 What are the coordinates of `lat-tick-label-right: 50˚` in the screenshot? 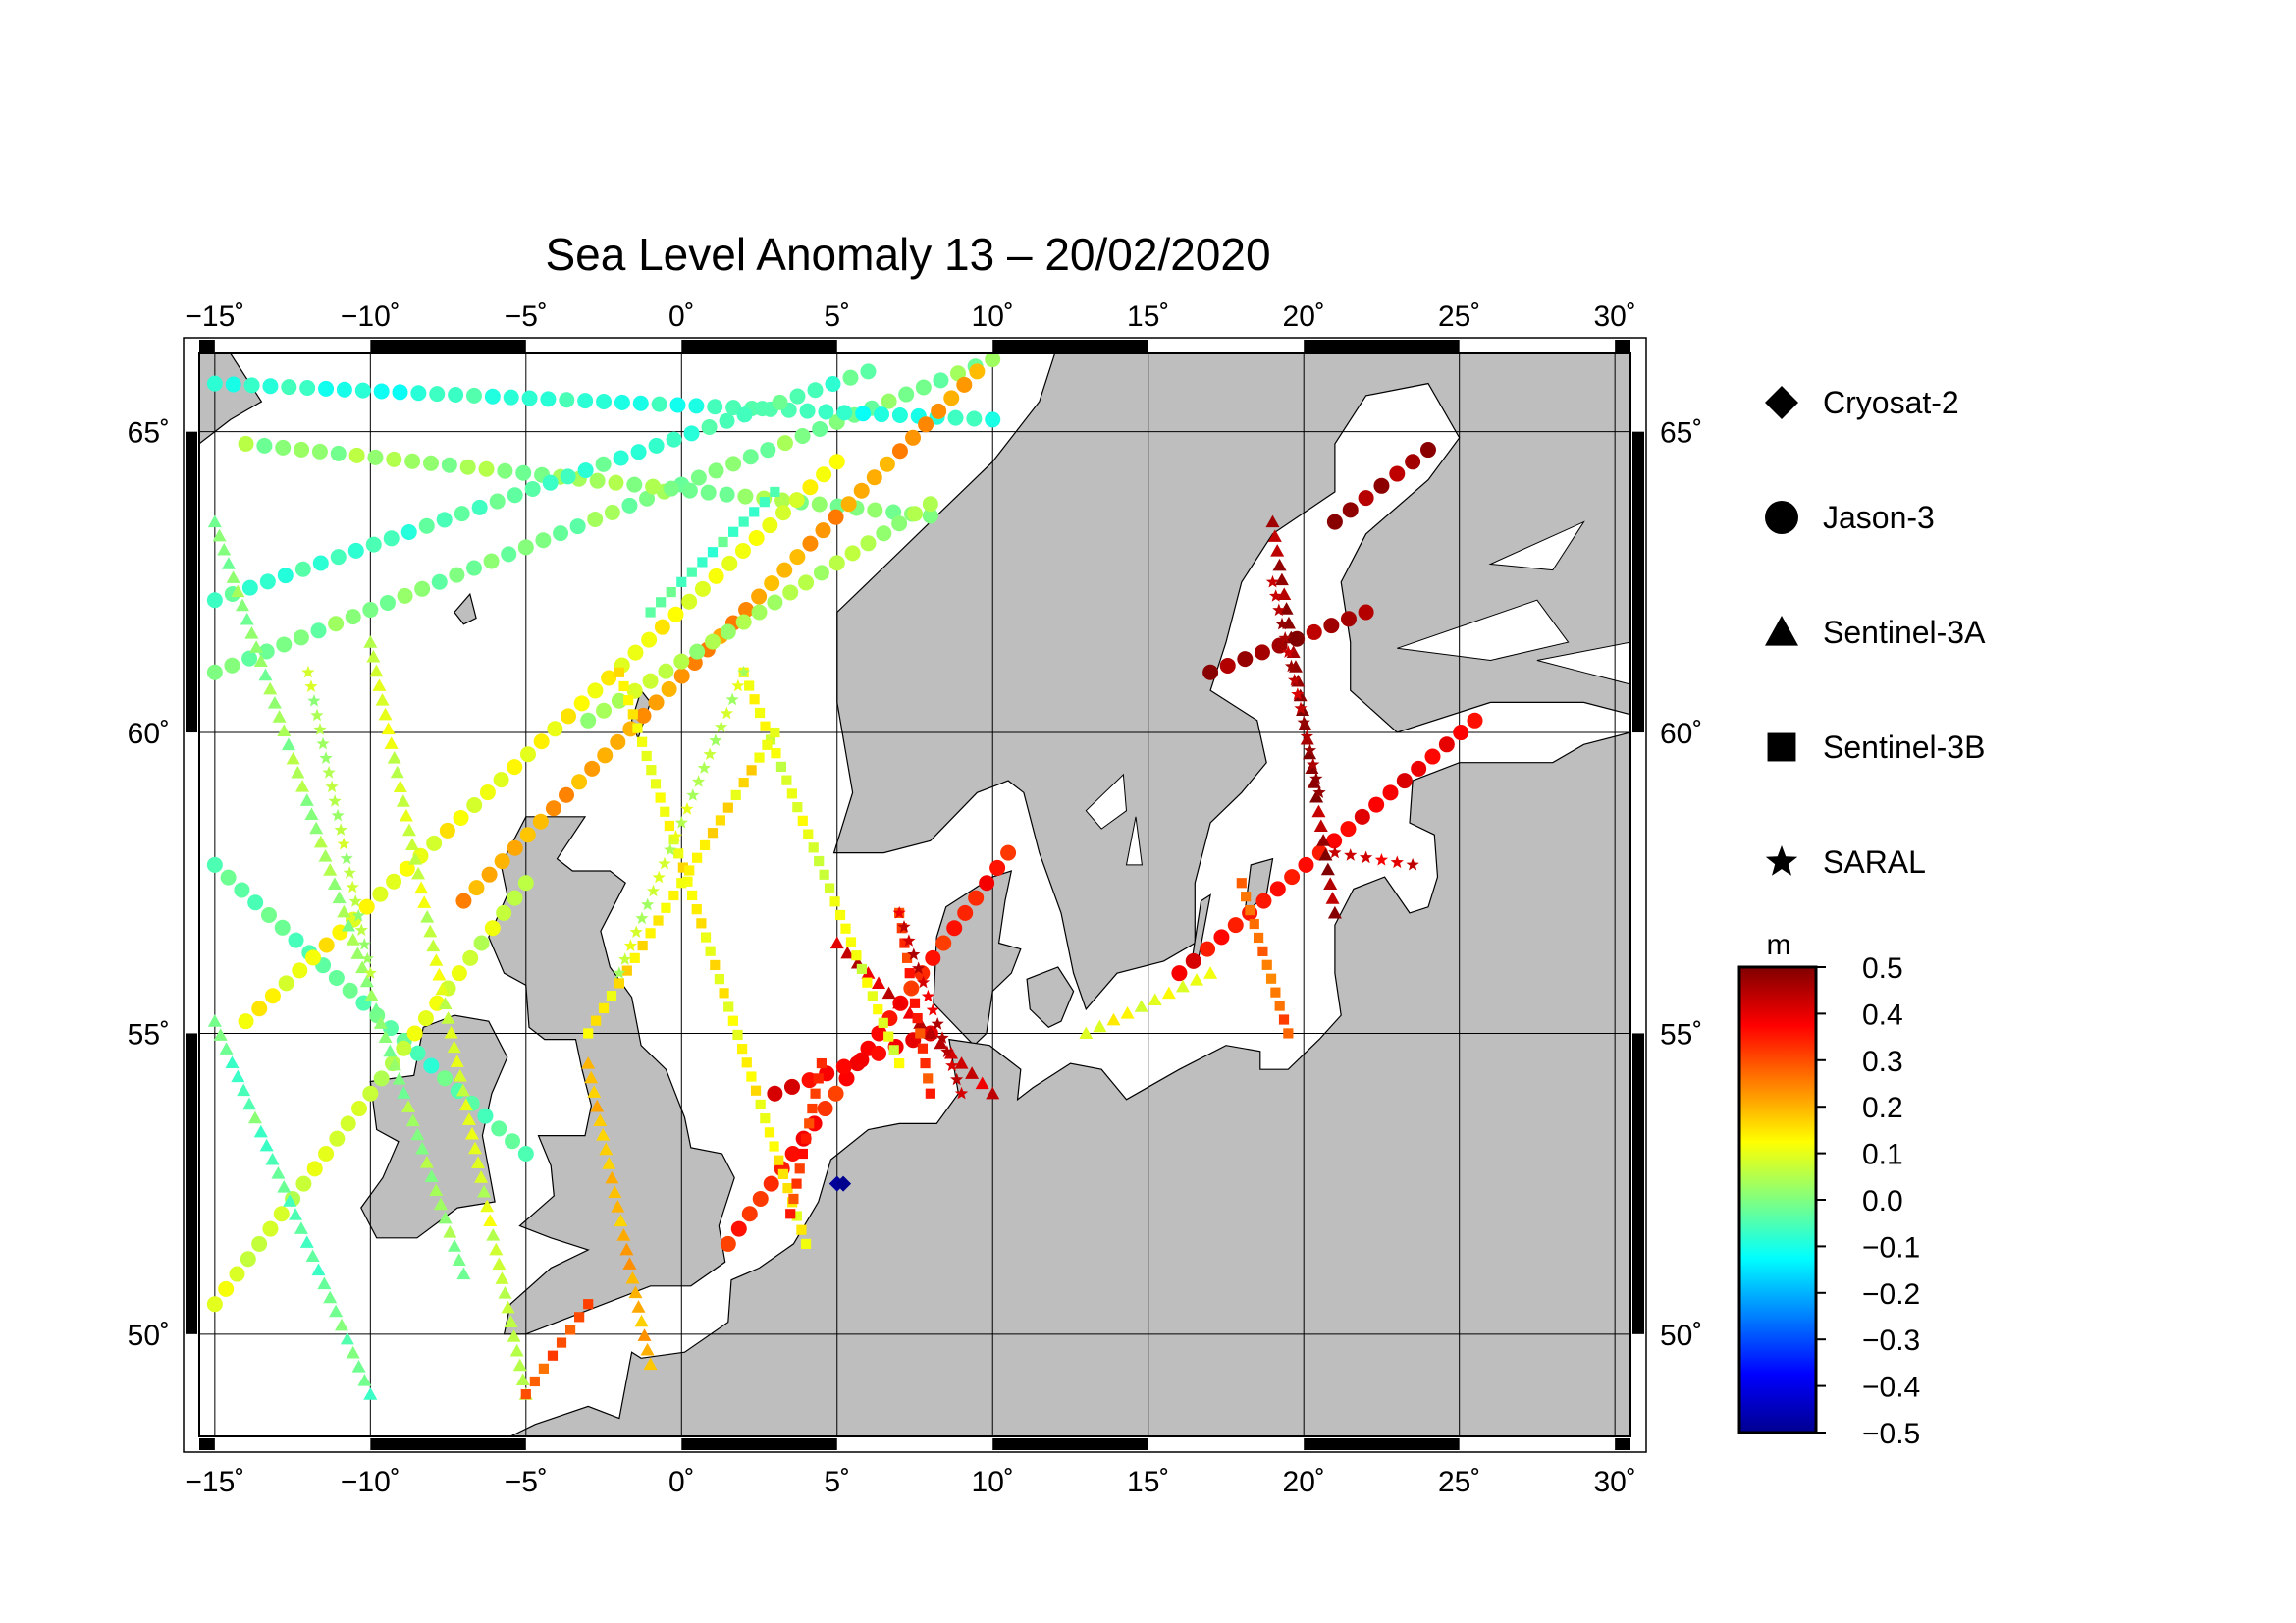 It's located at (1681, 1336).